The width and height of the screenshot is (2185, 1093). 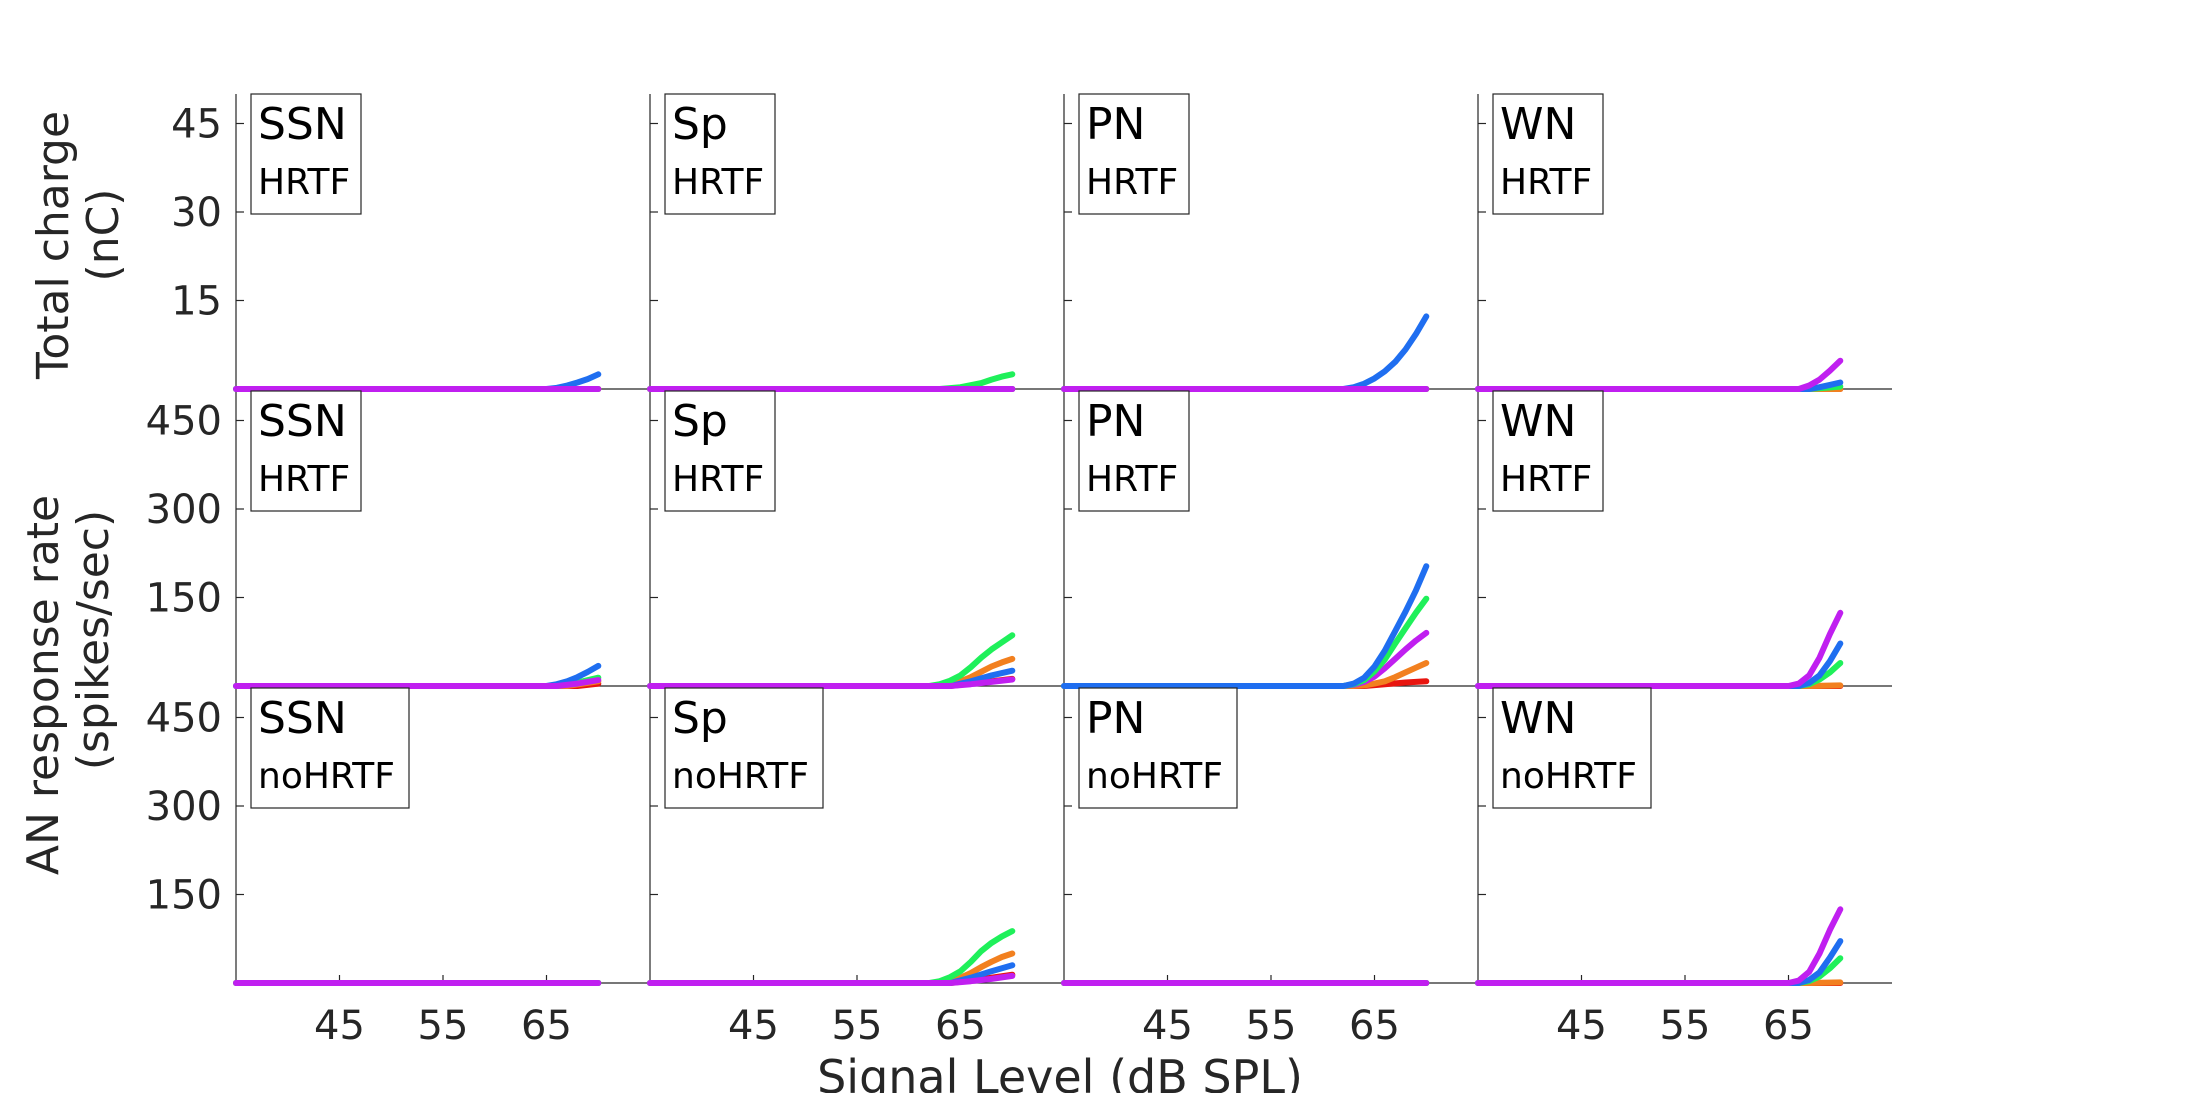 I want to click on panel-r0-c0: 15 30 45 SSN HRTF, so click(x=410, y=242).